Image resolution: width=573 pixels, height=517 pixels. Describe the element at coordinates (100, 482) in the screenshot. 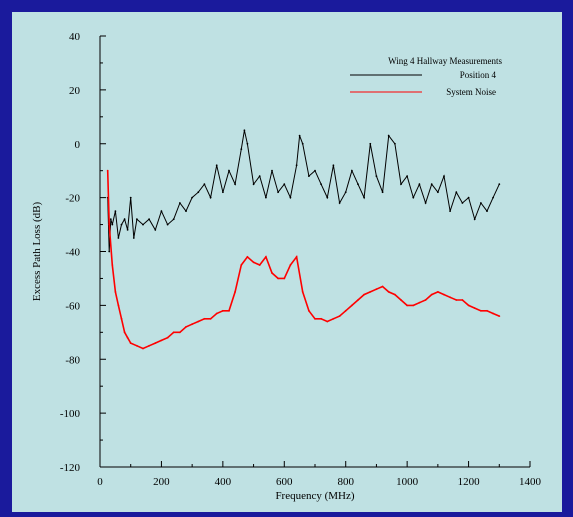

I see `x-tick-label: 0` at that location.